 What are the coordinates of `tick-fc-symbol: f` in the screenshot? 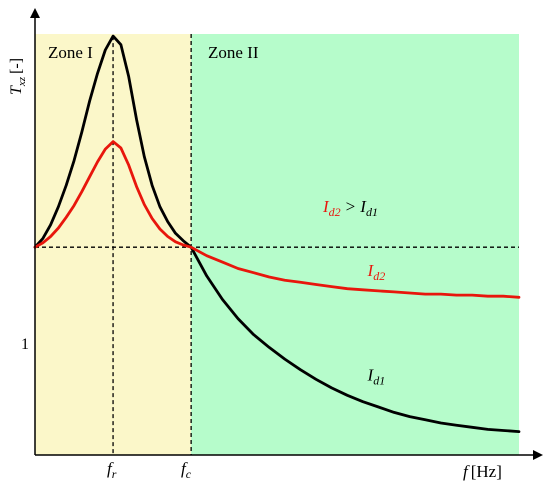 It's located at (184, 468).